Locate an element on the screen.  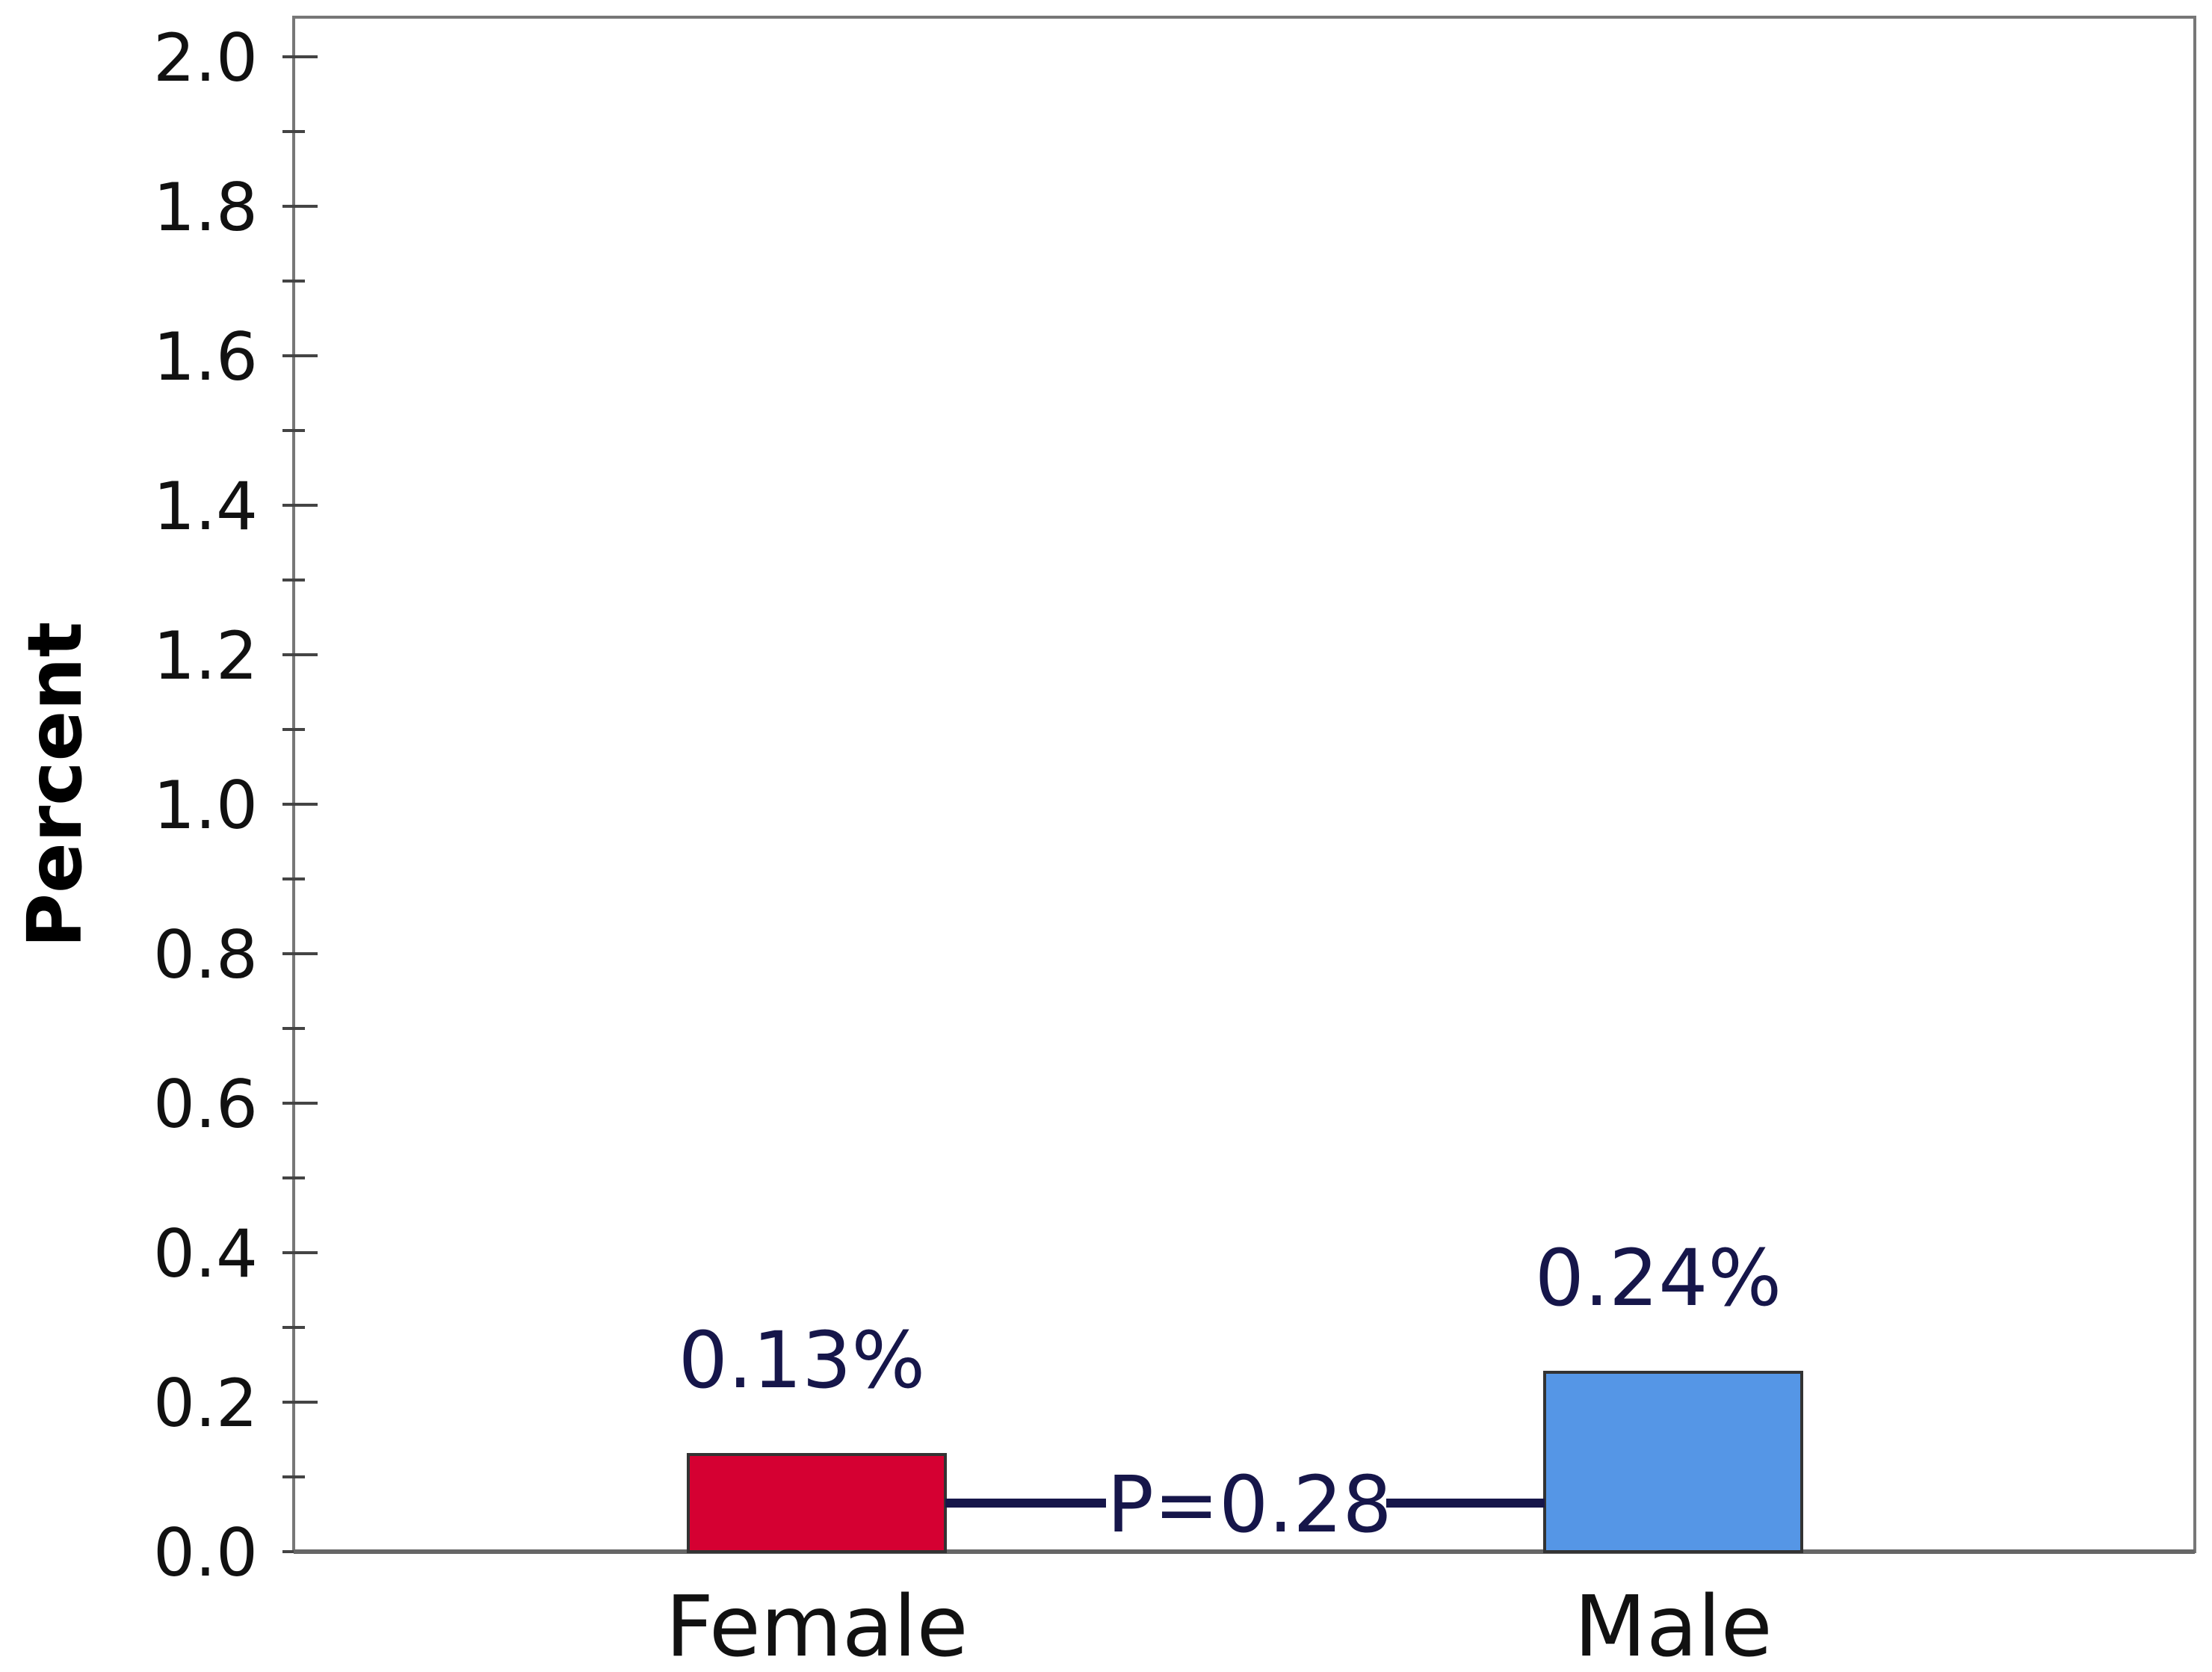
y-tick-label: 0.0 is located at coordinates (206, 1552).